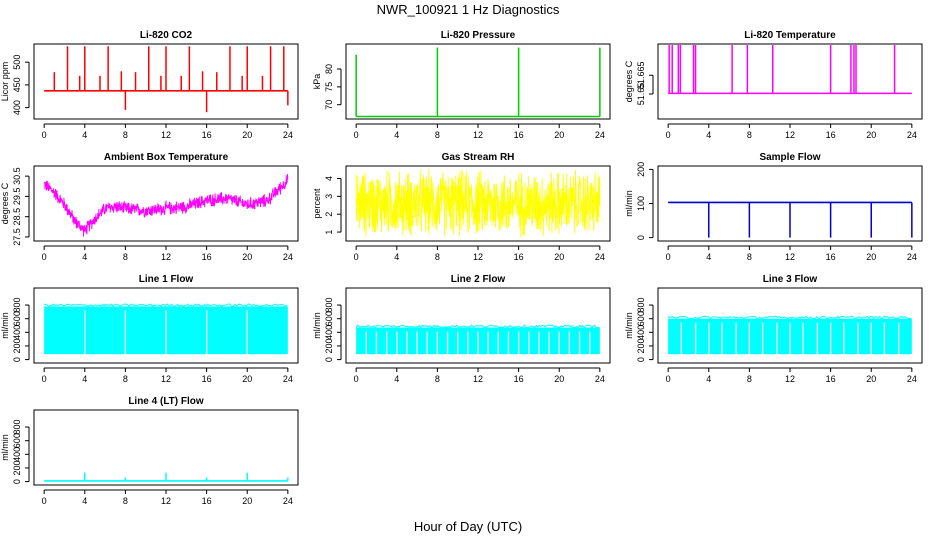 This screenshot has width=936, height=540. Describe the element at coordinates (329, 178) in the screenshot. I see `y-tick-label: 4` at that location.